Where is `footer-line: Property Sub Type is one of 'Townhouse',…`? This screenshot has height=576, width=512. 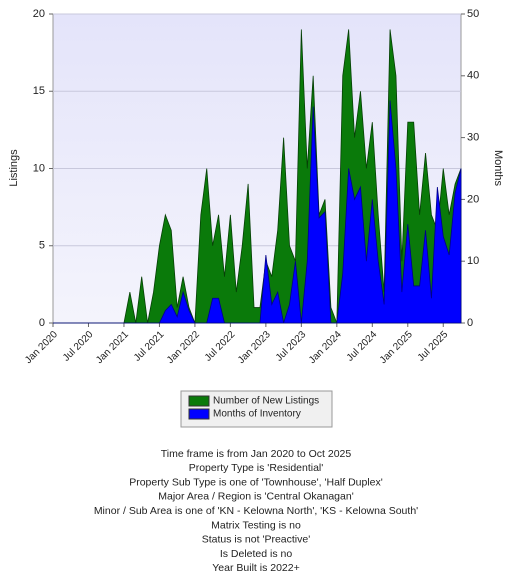
footer-line: Property Sub Type is one of 'Townhouse',… is located at coordinates (256, 482).